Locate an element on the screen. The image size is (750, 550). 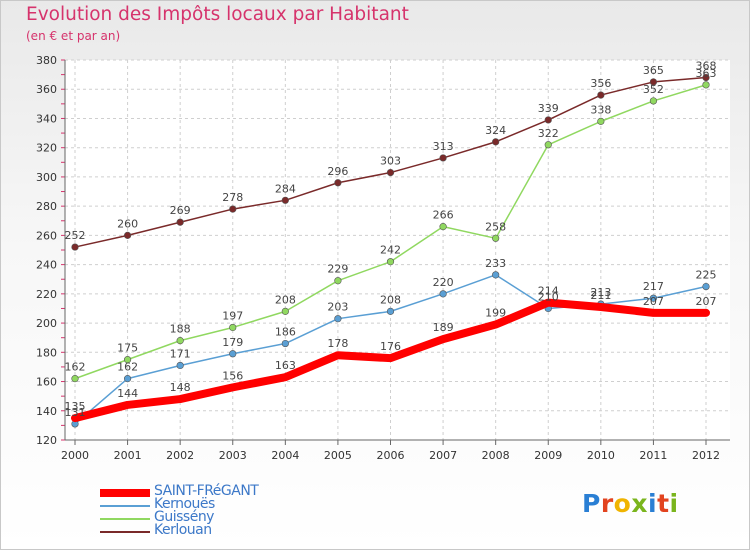
legend-label: Kerlouan is located at coordinates (183, 530).